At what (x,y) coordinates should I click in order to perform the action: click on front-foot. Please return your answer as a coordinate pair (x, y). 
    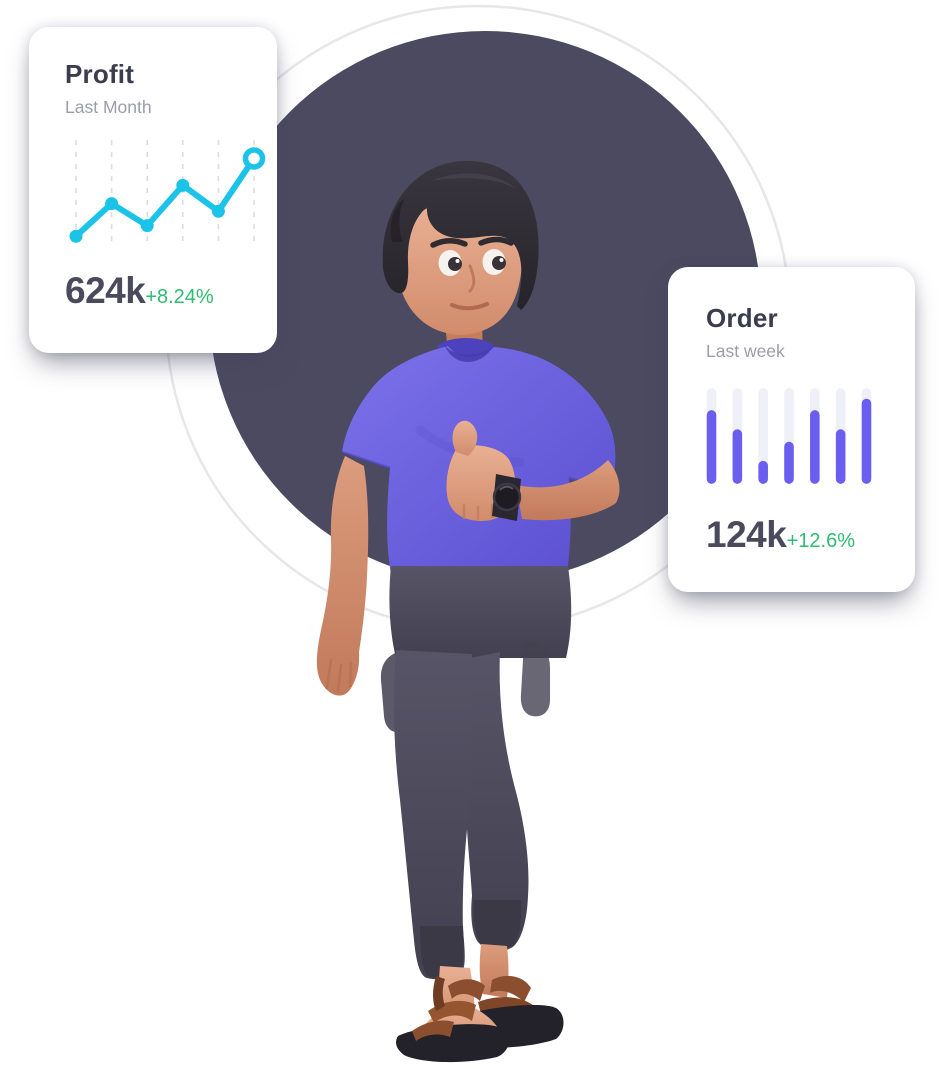
    Looking at the image, I should click on (453, 1014).